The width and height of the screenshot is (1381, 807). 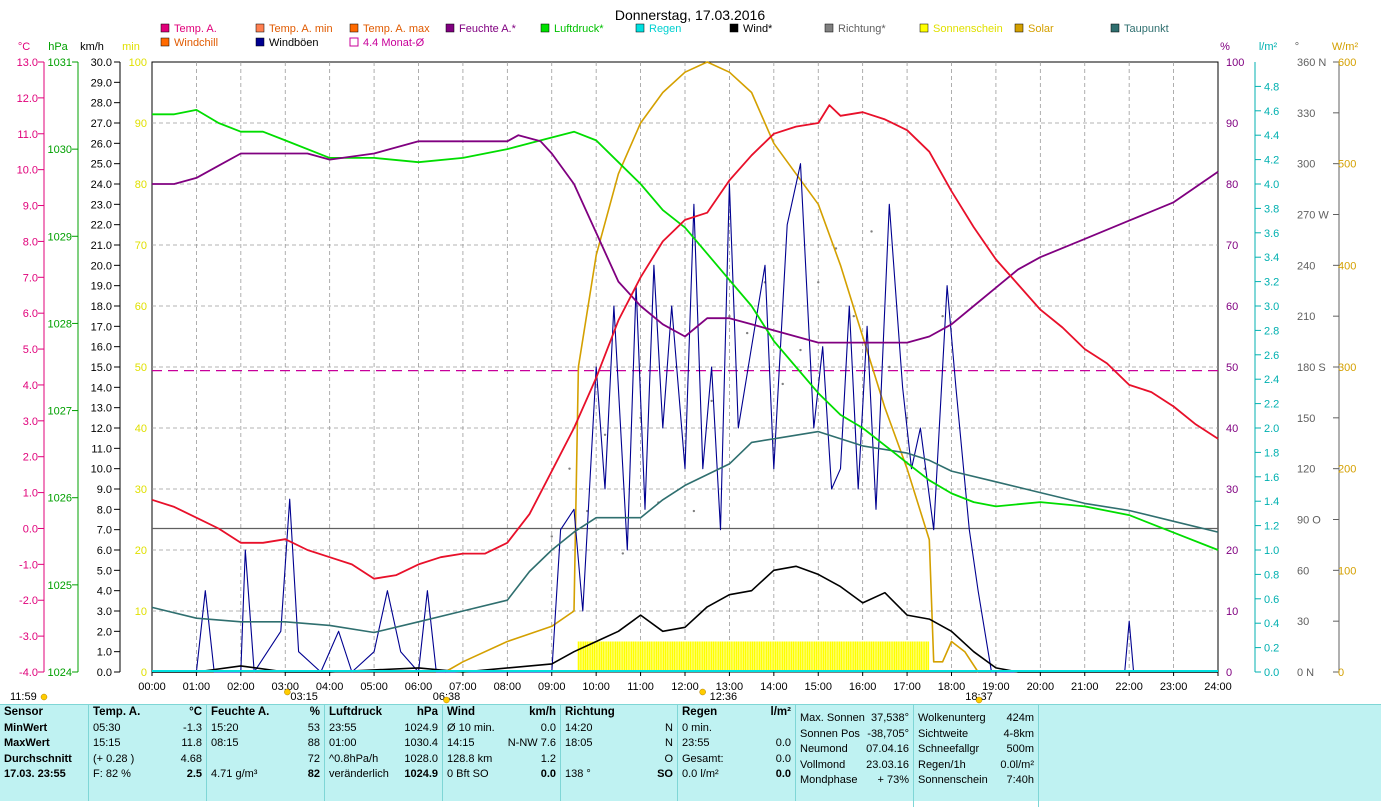 I want to click on direction-tick-label: 0 N, so click(x=1305, y=673).